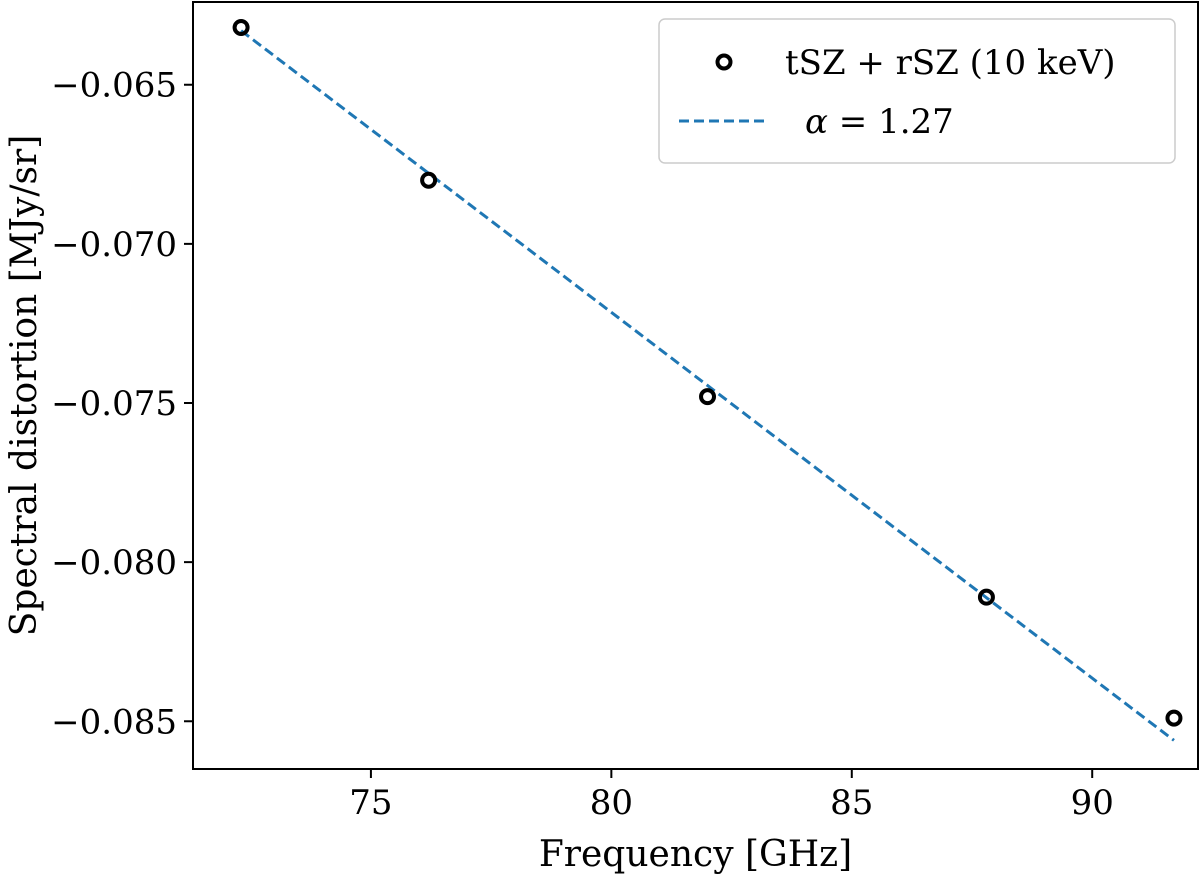  I want to click on legend-box, so click(917, 91).